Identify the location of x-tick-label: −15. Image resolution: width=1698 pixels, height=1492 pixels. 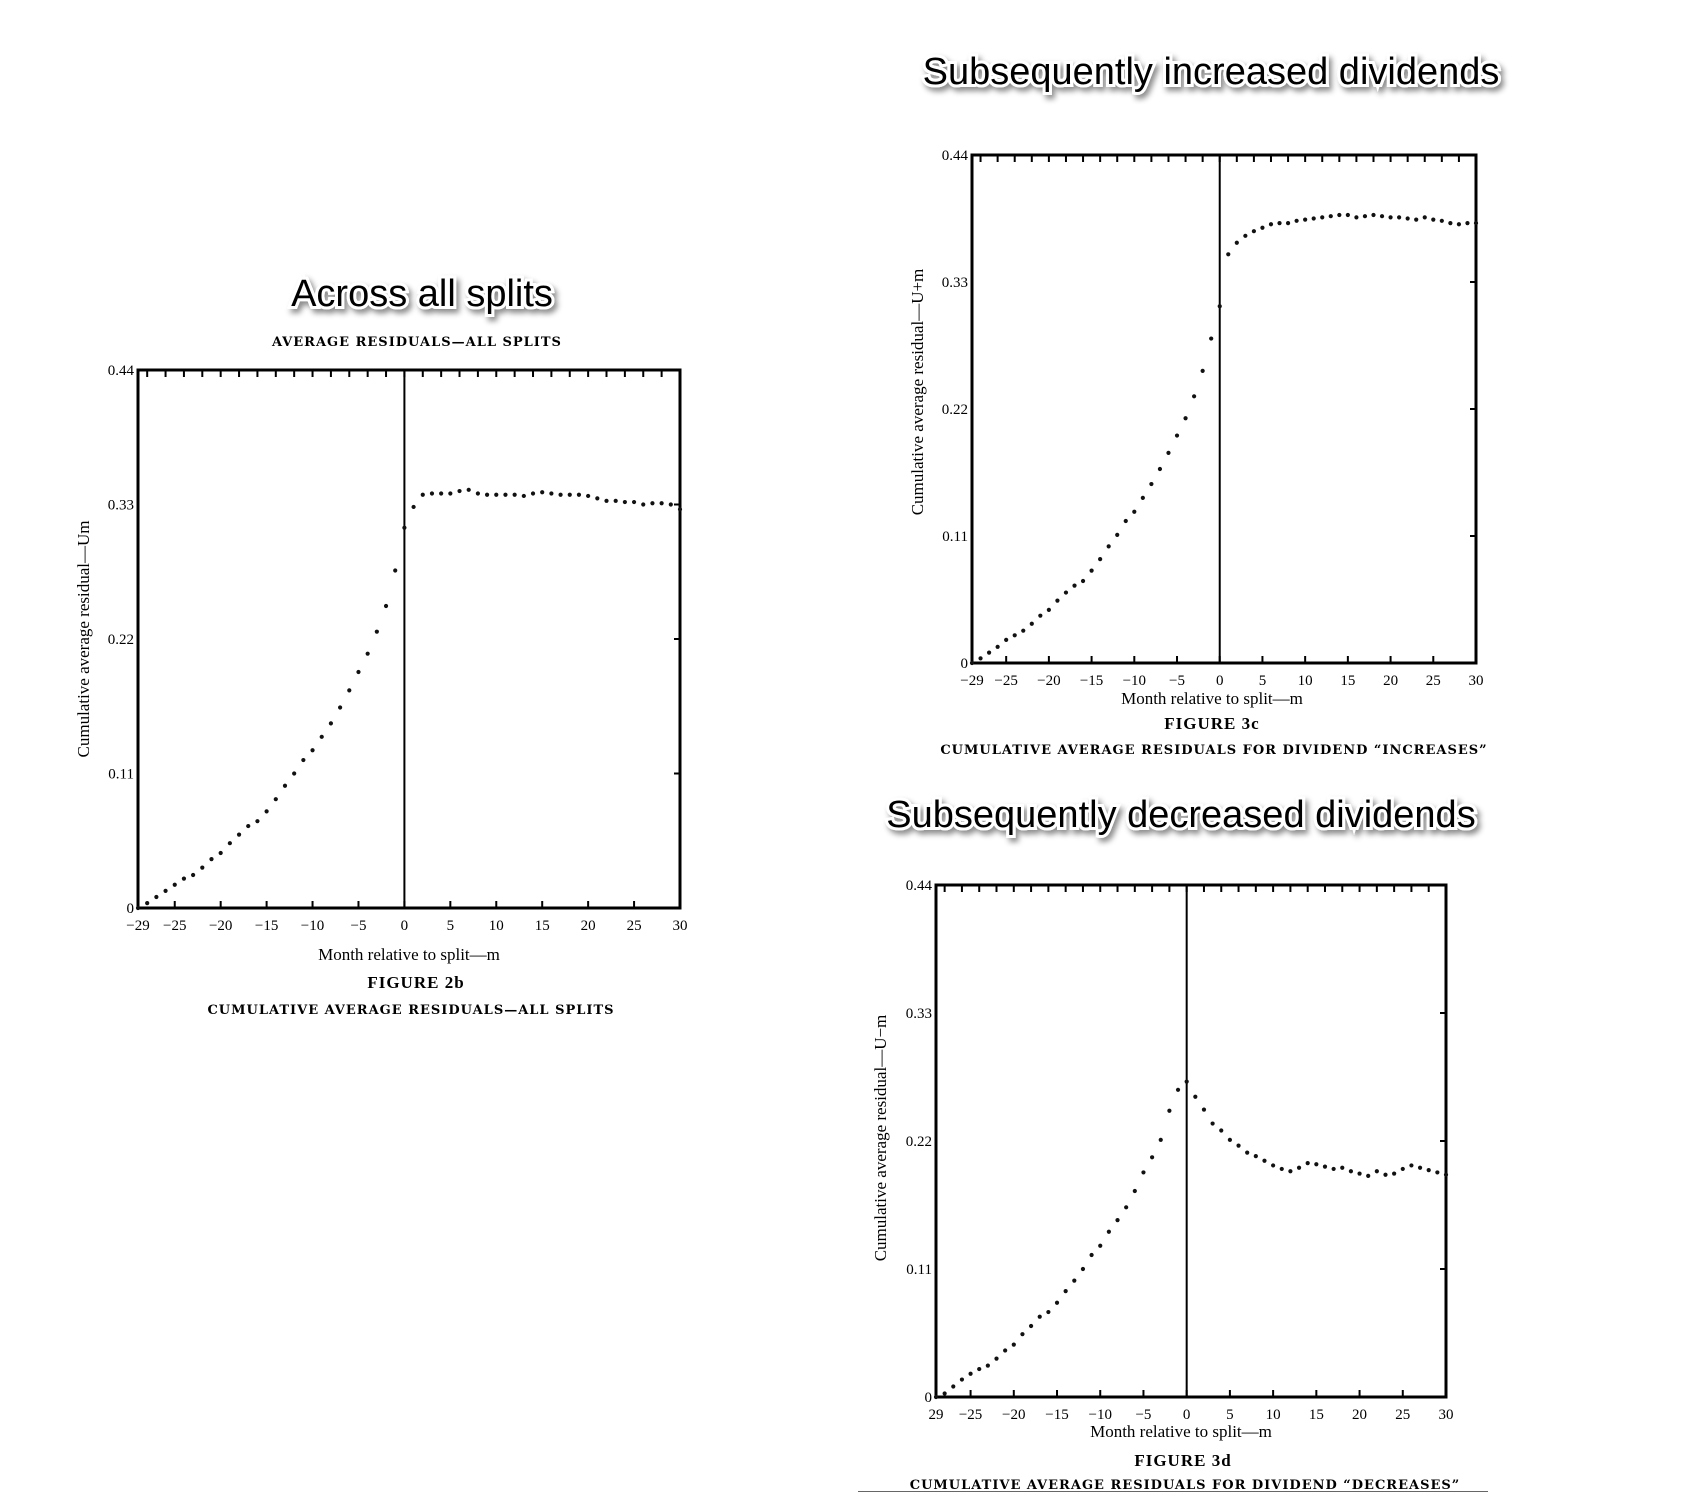
(1091, 681).